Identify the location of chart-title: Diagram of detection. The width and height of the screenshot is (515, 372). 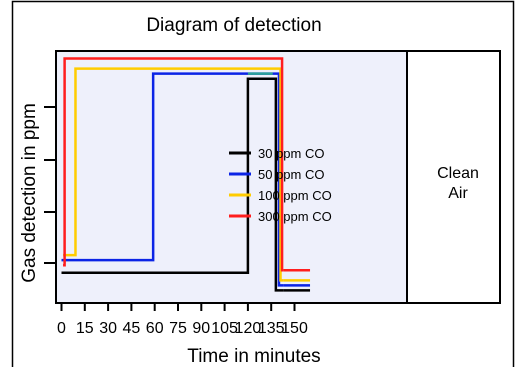
(233, 25).